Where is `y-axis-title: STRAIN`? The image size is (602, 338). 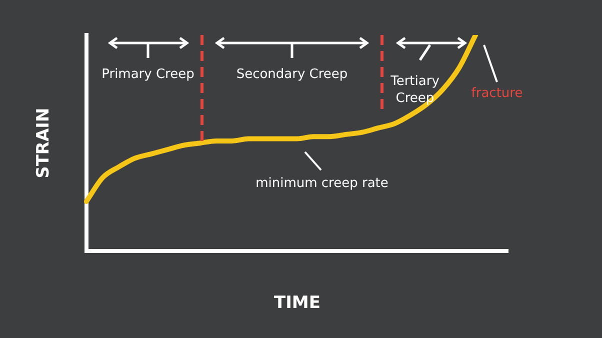 y-axis-title: STRAIN is located at coordinates (44, 143).